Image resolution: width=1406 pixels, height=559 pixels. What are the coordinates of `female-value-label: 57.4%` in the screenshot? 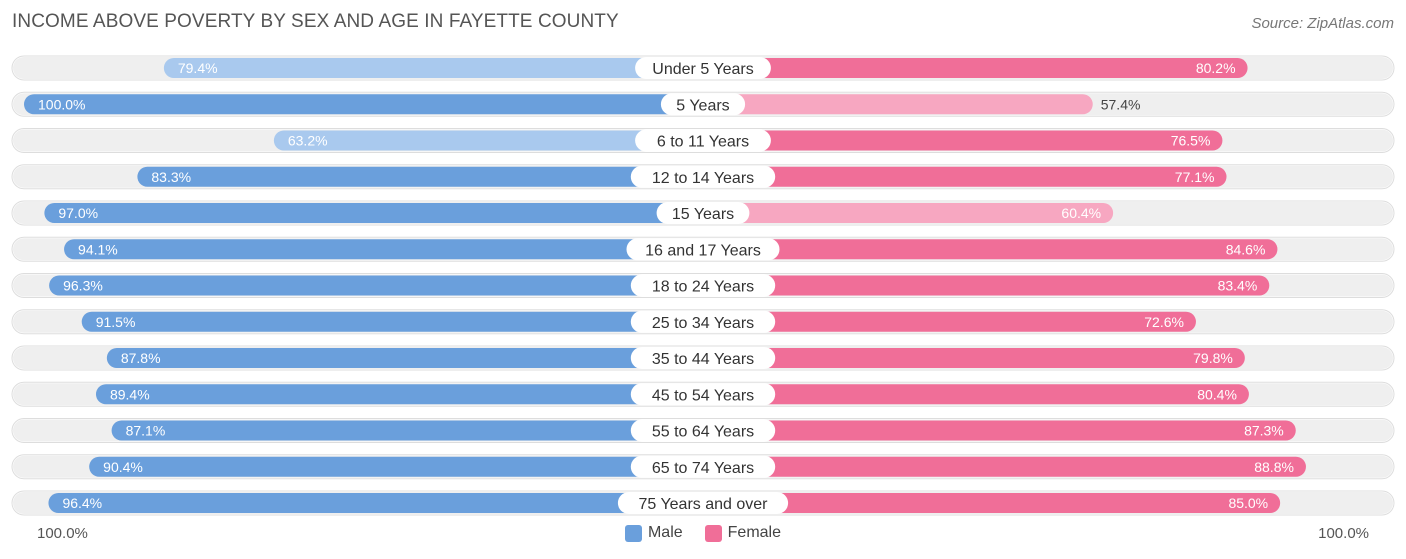 It's located at (1121, 104).